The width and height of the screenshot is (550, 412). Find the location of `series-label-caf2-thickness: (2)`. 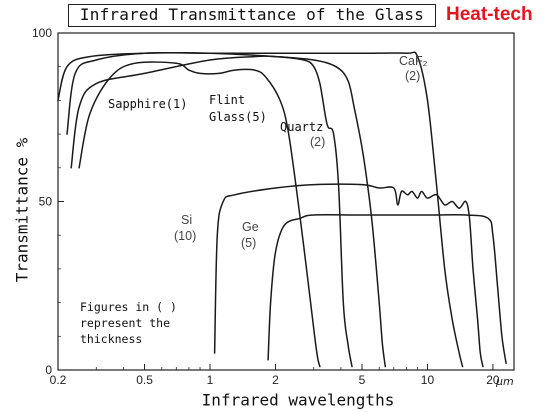

series-label-caf2-thickness: (2) is located at coordinates (412, 76).